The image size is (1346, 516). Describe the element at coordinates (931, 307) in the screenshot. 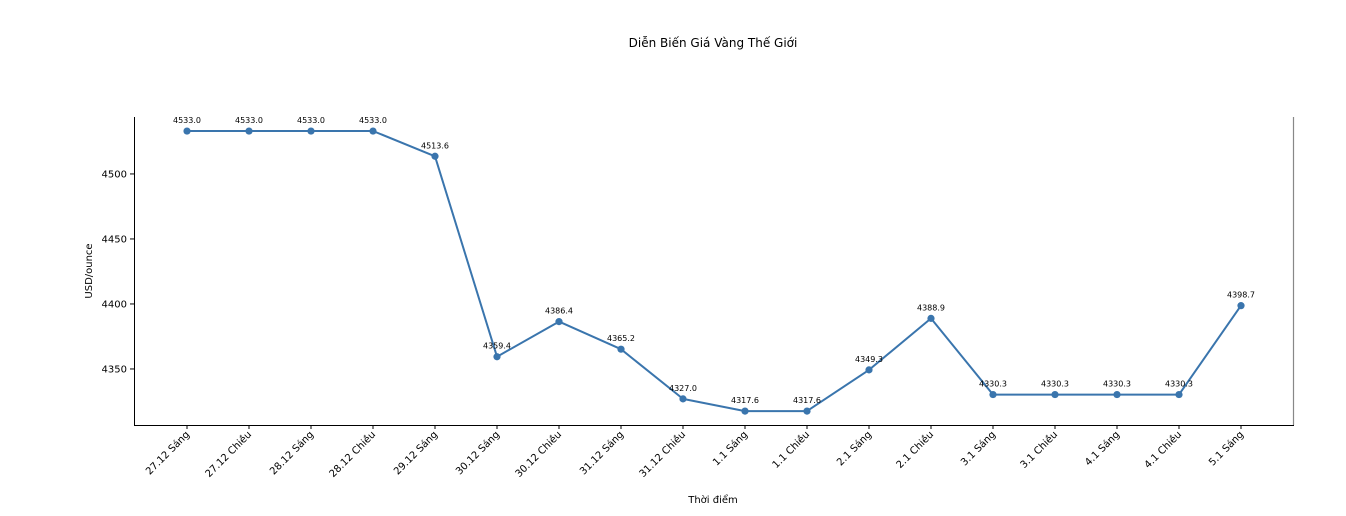

I see `data-point-label: 4388.9` at that location.